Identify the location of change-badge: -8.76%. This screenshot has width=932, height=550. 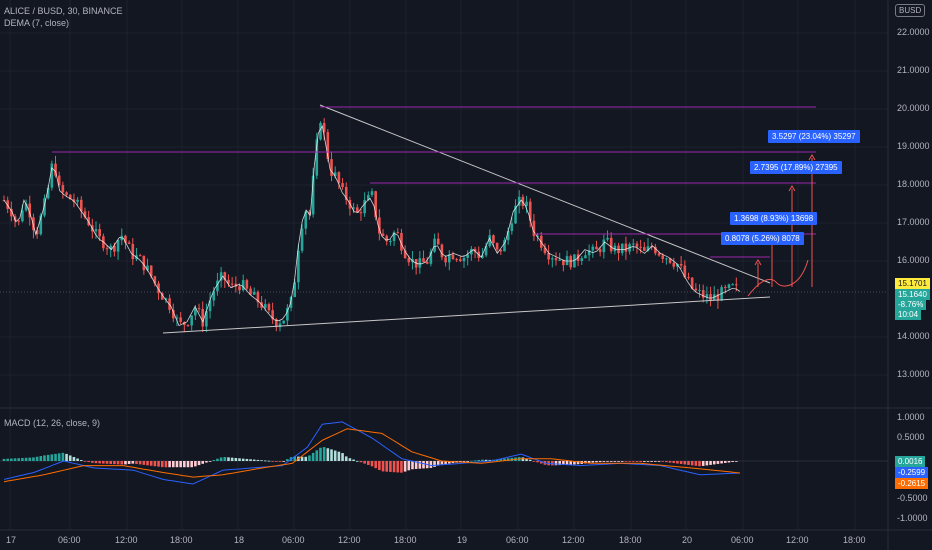
(911, 304).